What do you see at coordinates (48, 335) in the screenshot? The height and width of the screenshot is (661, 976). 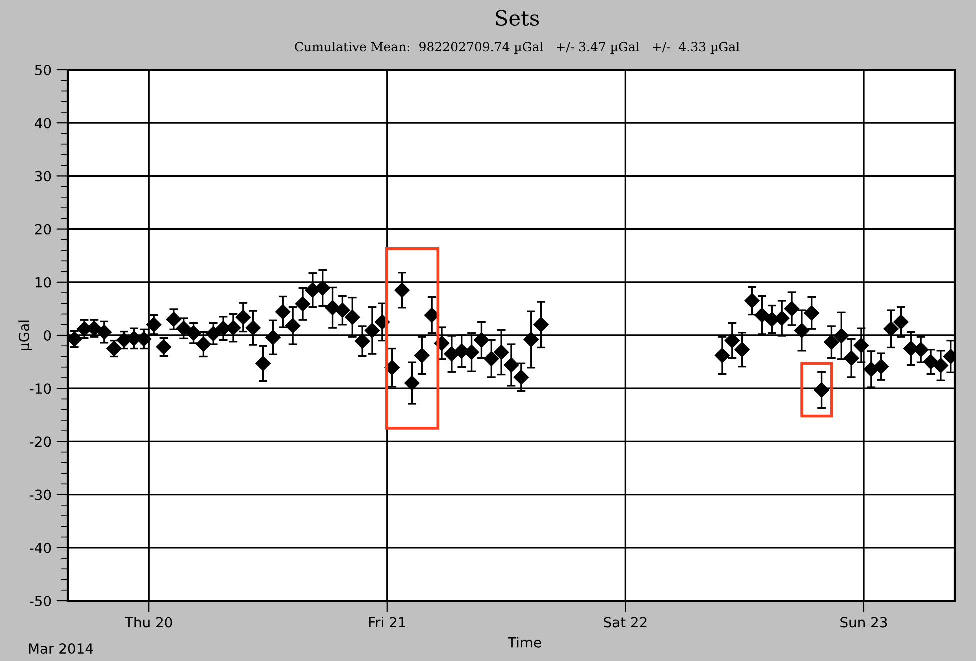 I see `y-tick-label: 0` at bounding box center [48, 335].